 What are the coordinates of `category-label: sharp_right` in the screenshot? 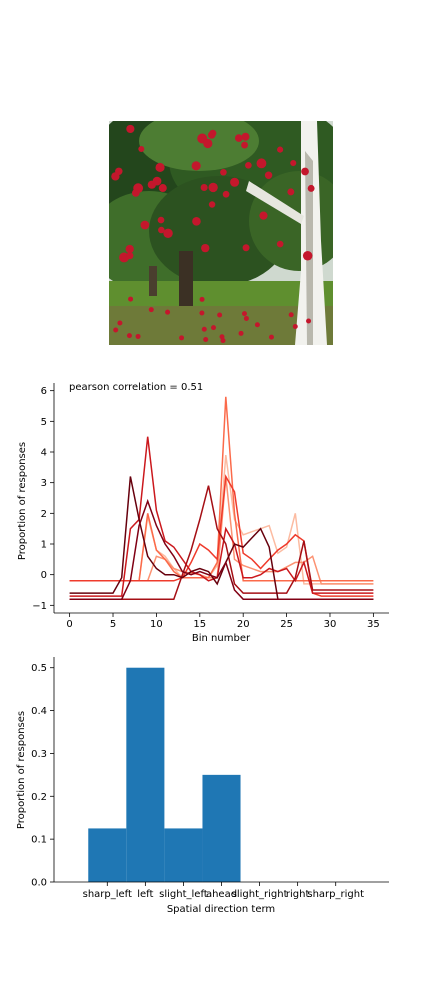 It's located at (335, 894).